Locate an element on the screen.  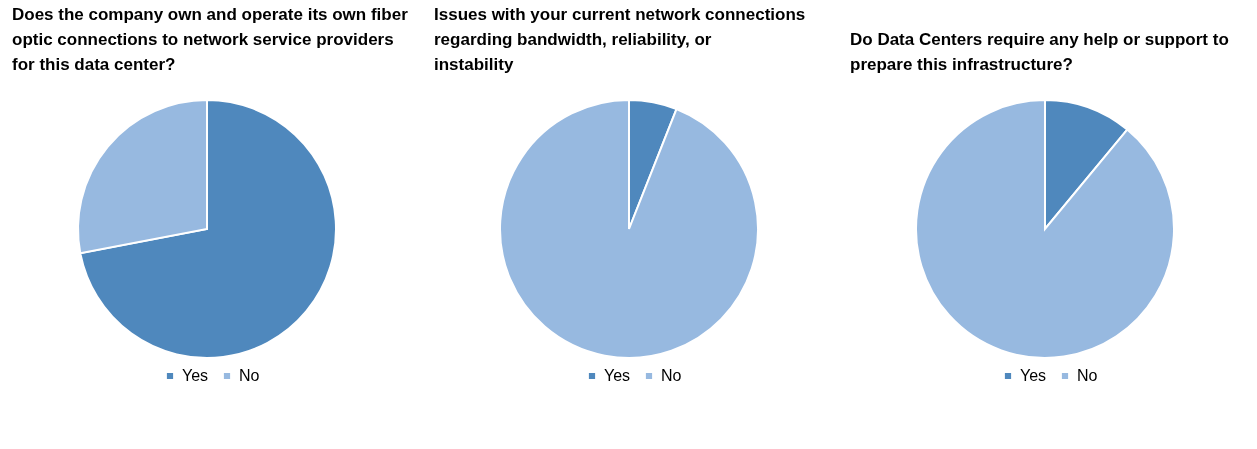
chart-title: Issues with your current network connections regarding bandwidth, reliability, or instability is located at coordinates (620, 39).